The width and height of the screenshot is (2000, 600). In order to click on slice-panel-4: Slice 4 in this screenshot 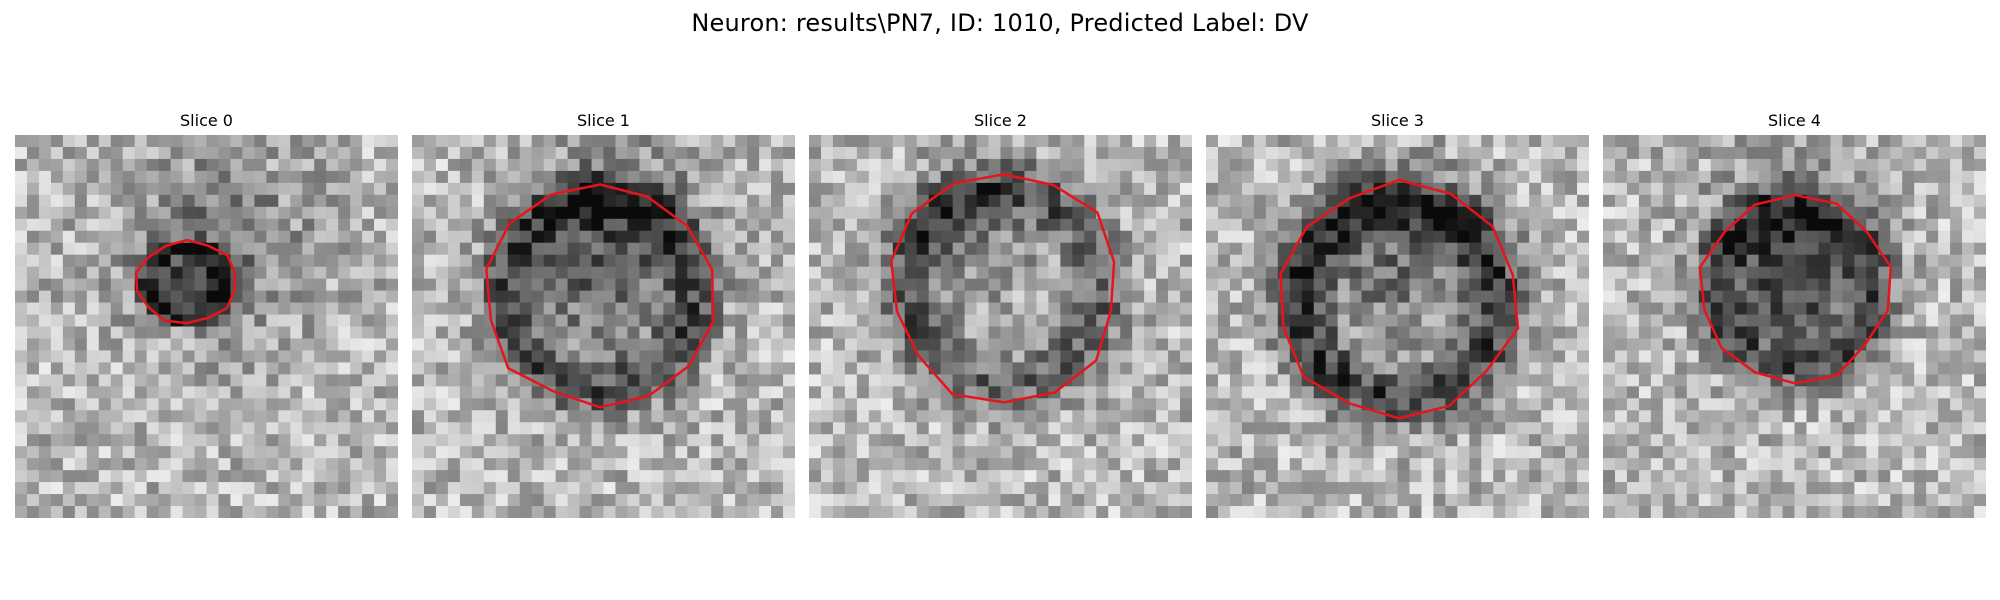, I will do `click(1794, 315)`.